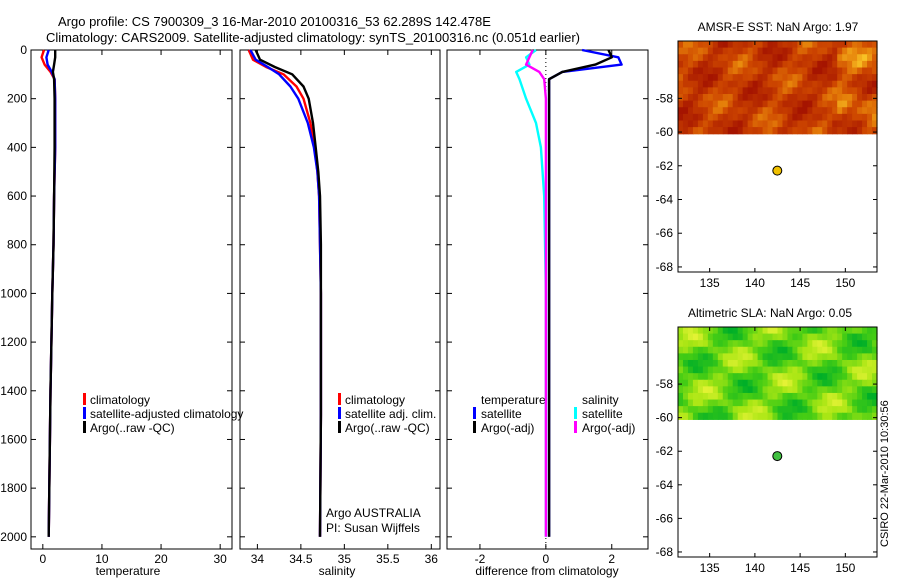 Image resolution: width=900 pixels, height=580 pixels. Describe the element at coordinates (84, 413) in the screenshot. I see `legend-swatch-satellite` at that location.